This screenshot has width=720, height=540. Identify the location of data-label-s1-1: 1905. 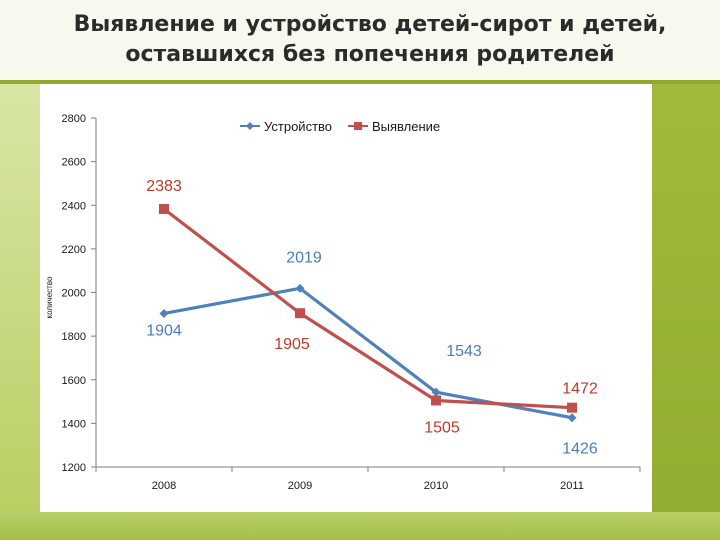
(292, 344).